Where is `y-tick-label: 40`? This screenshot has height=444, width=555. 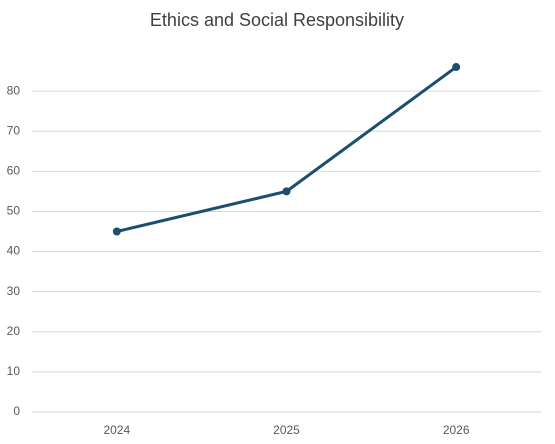
y-tick-label: 40 is located at coordinates (14, 251).